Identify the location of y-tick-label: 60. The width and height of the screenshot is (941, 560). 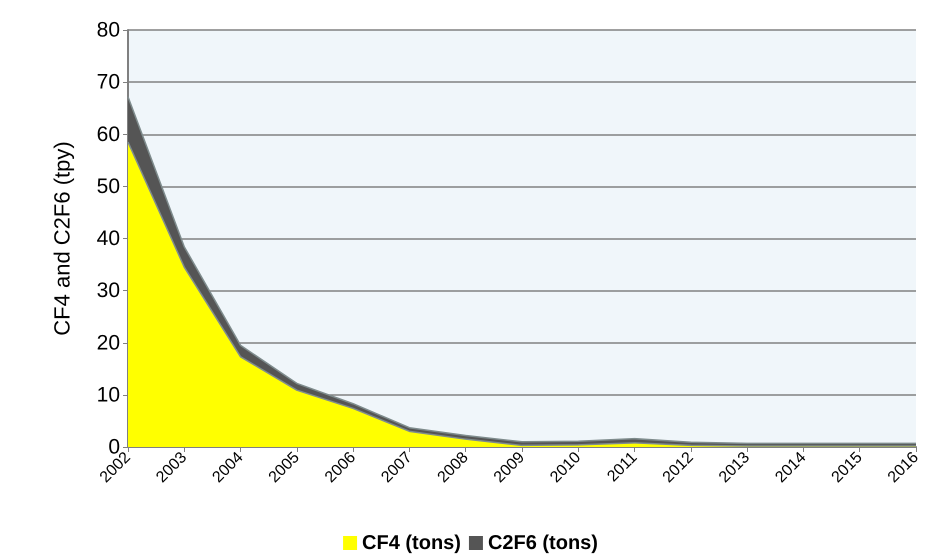
(108, 134).